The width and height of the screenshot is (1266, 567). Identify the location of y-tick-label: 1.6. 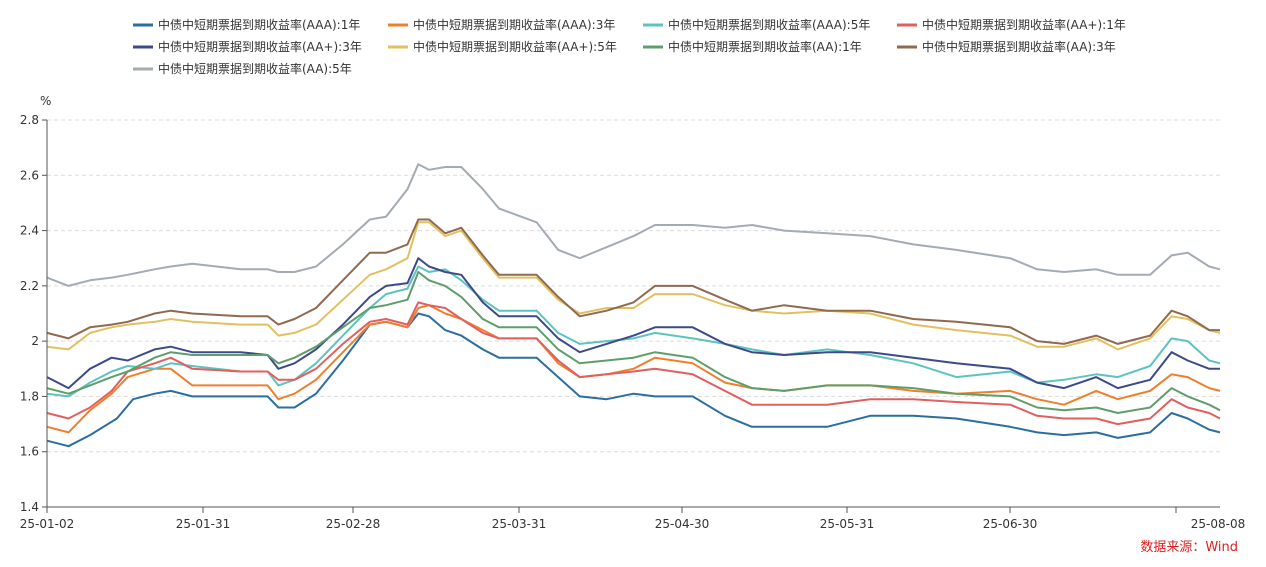
(29, 452).